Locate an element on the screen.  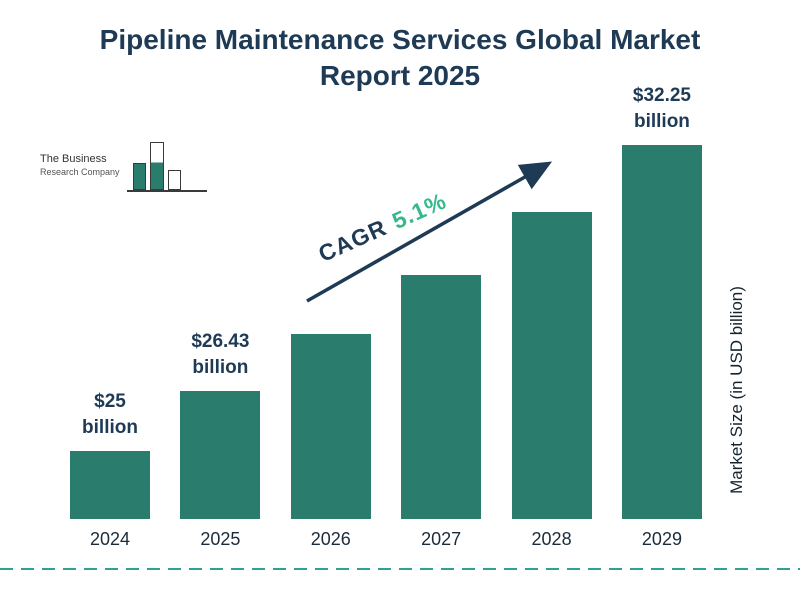
bar-column-2029: $32.25 billion 2029 is located at coordinates (661, 316).